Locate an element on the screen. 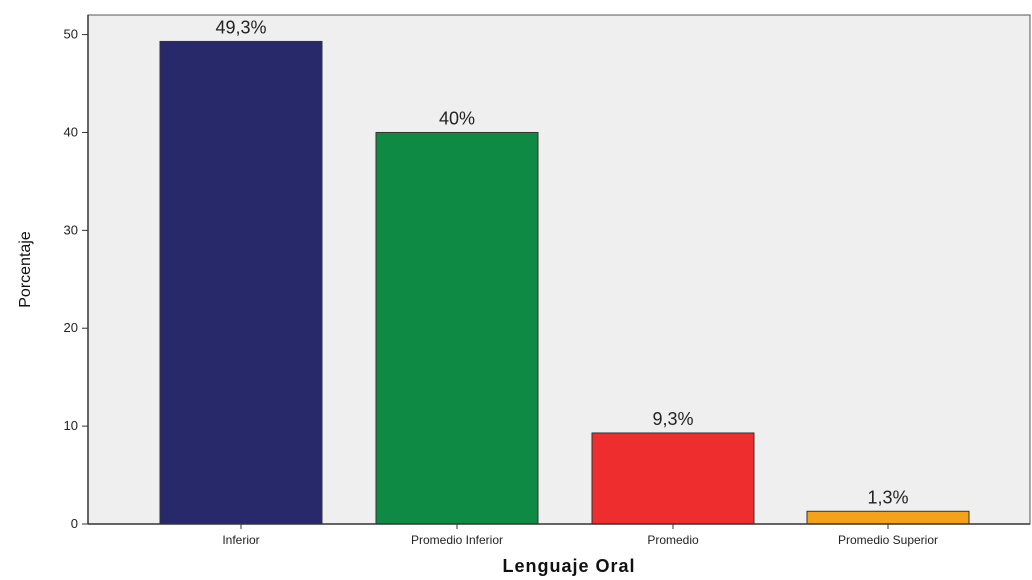 The height and width of the screenshot is (580, 1032). bar-promedio-superior is located at coordinates (888, 517).